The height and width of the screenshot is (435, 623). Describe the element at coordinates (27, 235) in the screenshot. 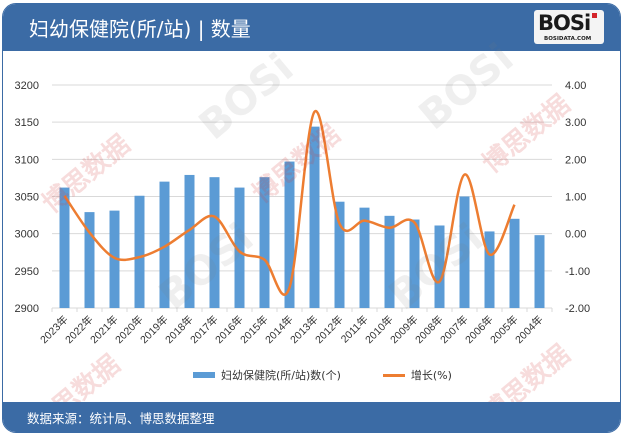

I see `y-left-tick: 3000` at that location.